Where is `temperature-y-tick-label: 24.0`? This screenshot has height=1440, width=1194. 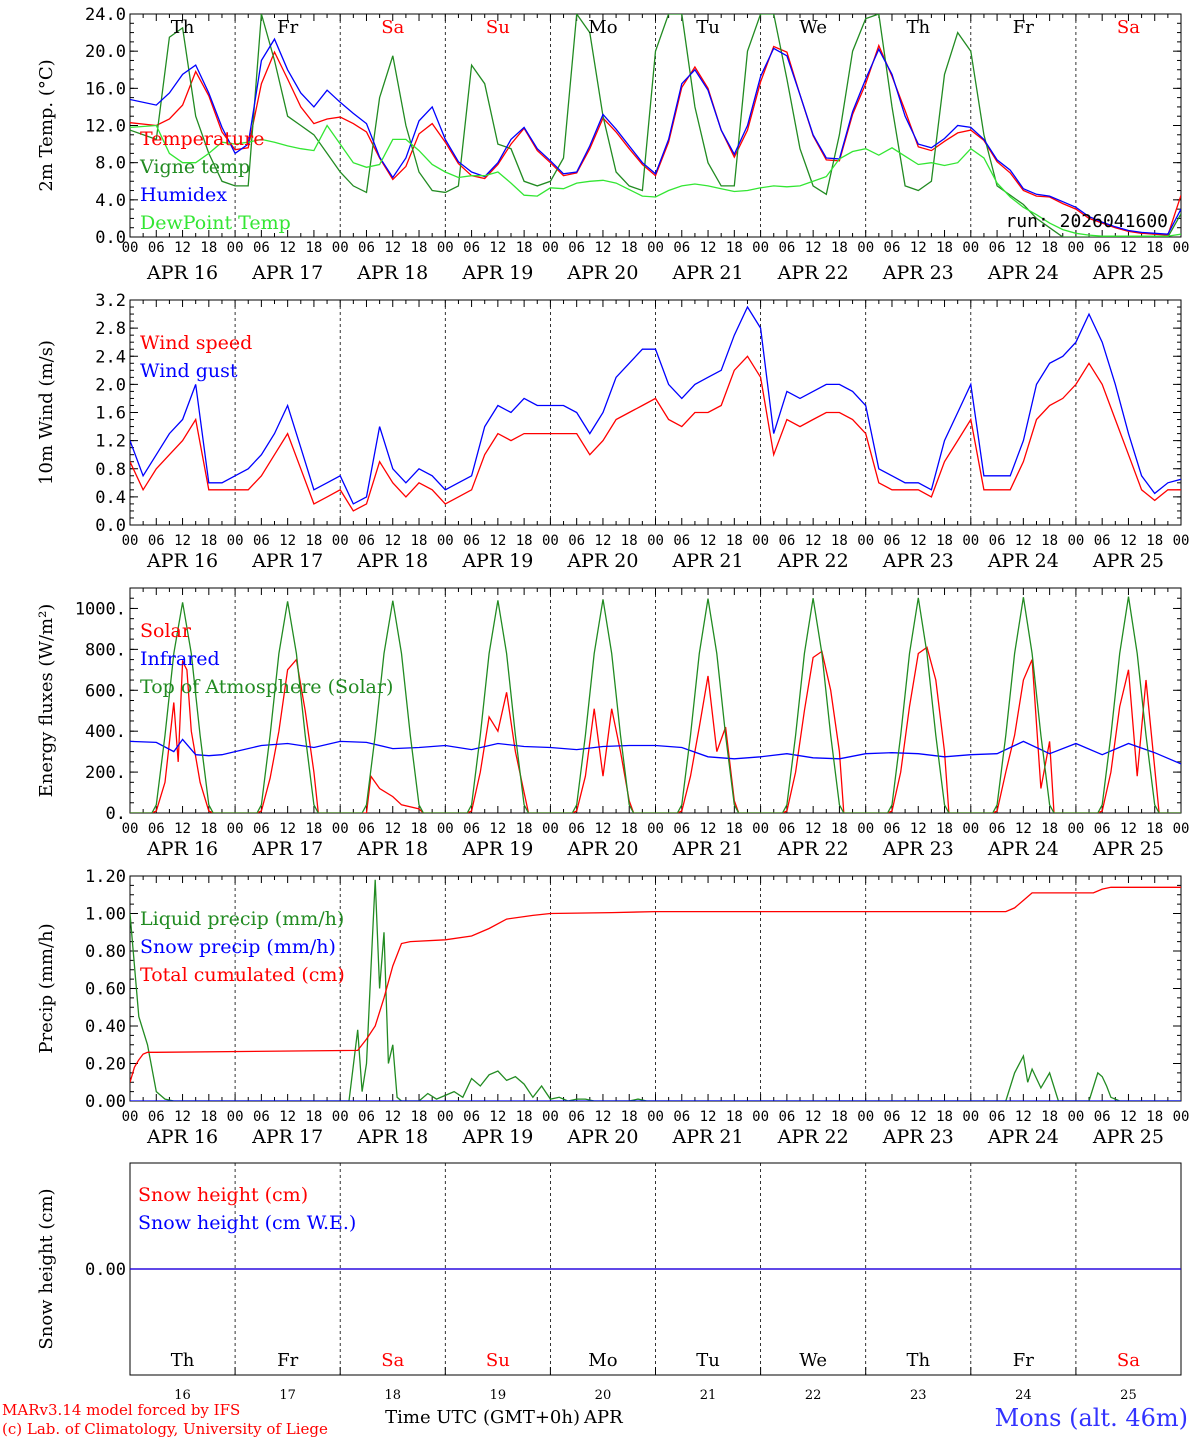
temperature-y-tick-label: 24.0 is located at coordinates (105, 15).